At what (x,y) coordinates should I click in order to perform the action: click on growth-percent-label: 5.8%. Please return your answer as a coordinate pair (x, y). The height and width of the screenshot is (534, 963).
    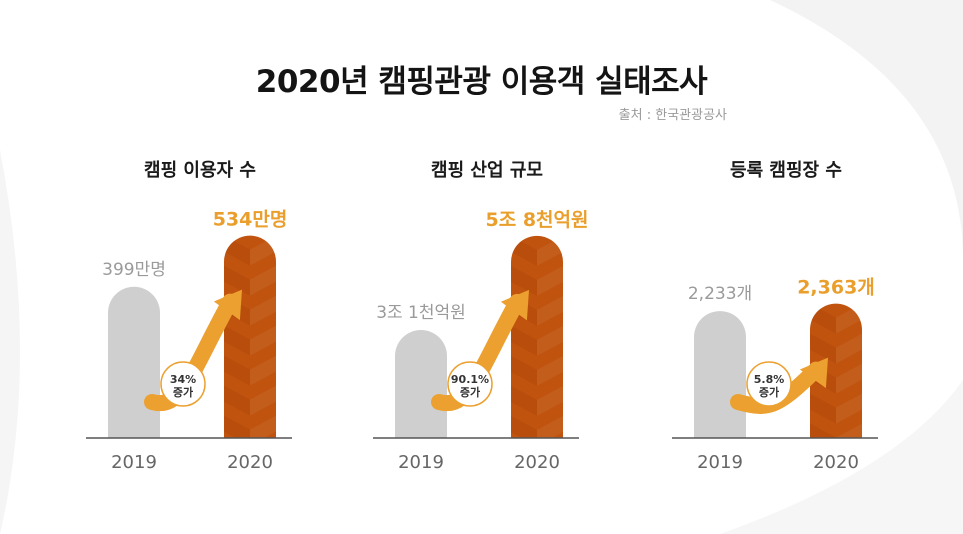
    Looking at the image, I should click on (769, 379).